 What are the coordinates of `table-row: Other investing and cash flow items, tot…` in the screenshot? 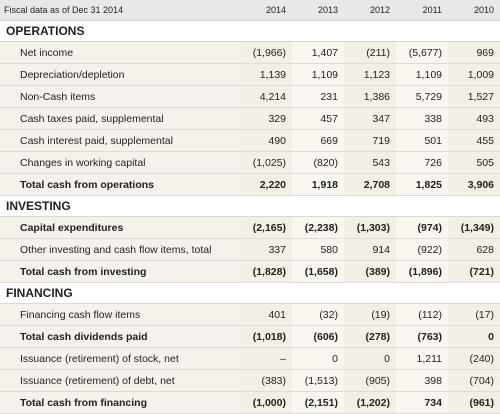 It's located at (250, 249).